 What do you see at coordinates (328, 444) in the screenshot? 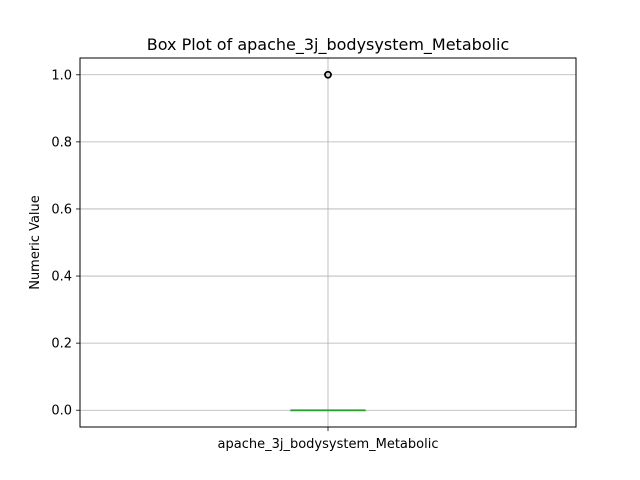
I see `x-tick-label: apache_3j_bodysystem_Metabolic` at bounding box center [328, 444].